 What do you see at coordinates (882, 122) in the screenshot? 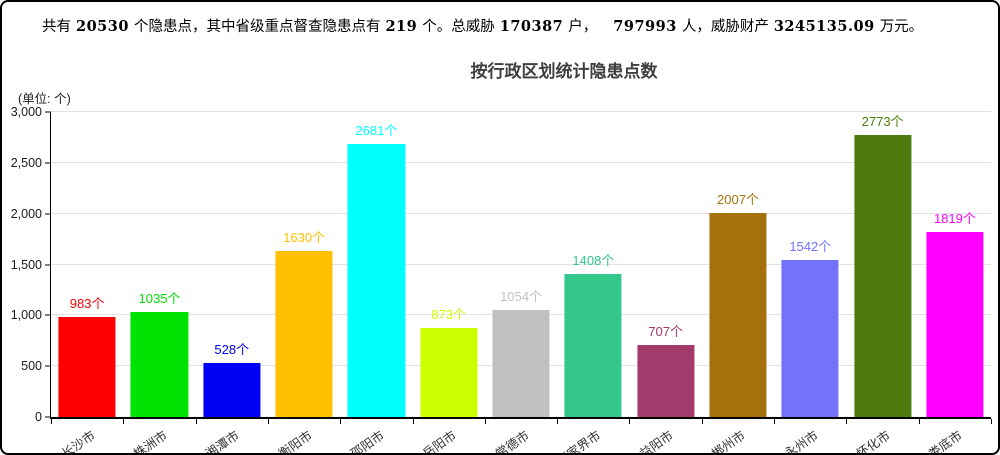
I see `bar-value-label: 2773个` at bounding box center [882, 122].